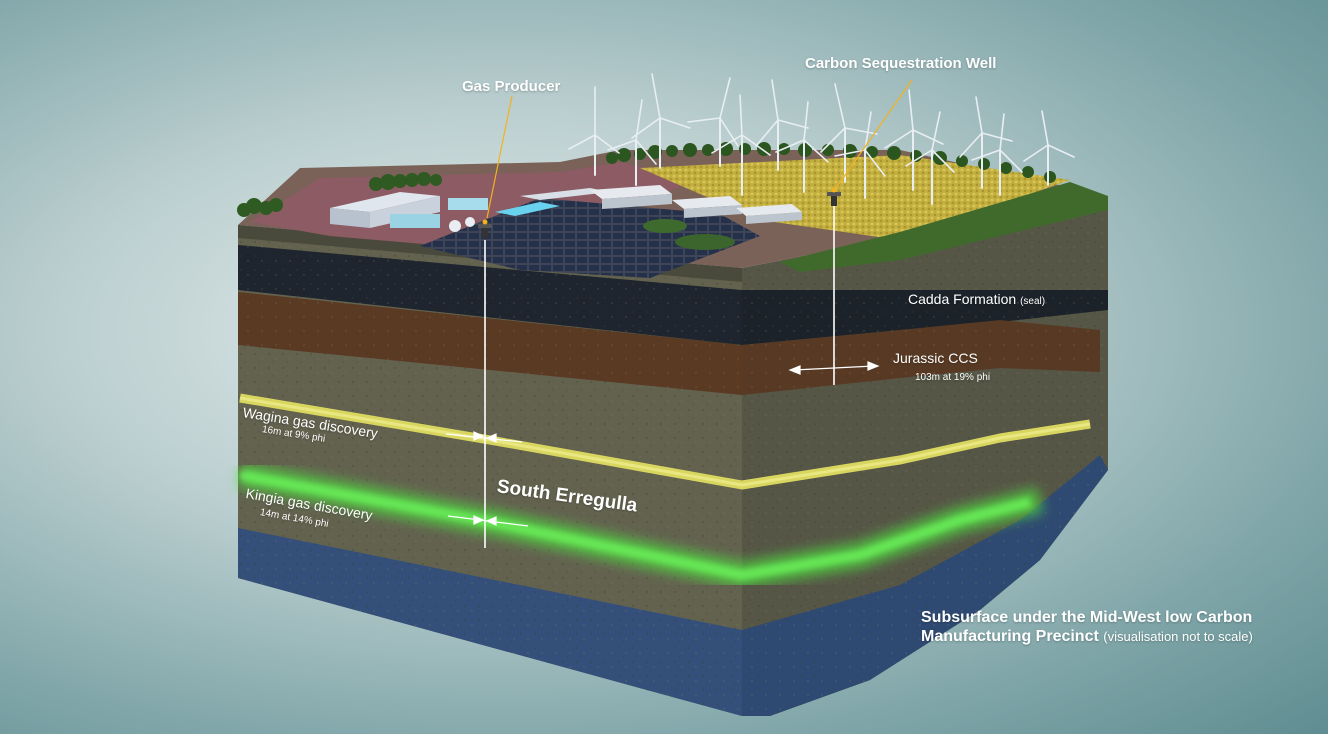 The width and height of the screenshot is (1328, 734). What do you see at coordinates (339, 194) in the screenshot?
I see `trees-left` at bounding box center [339, 194].